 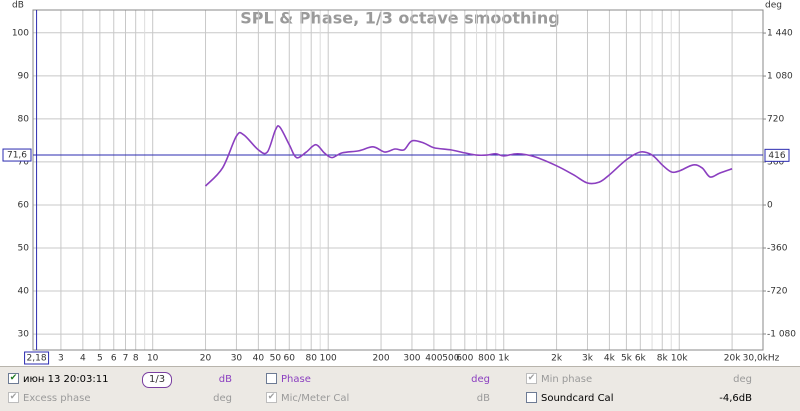 I want to click on legend-item: ✔ июн 13 20:03:11, so click(x=58, y=380).